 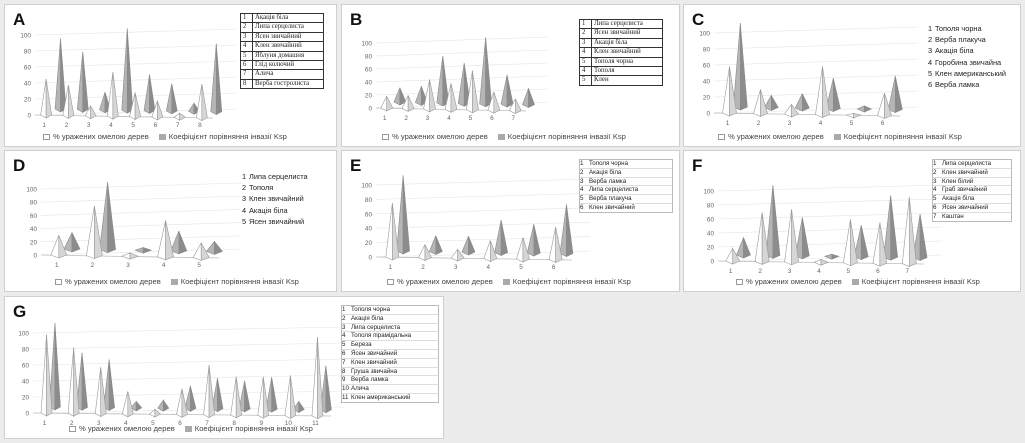 I want to click on legend-item-label: Глід колючий, so click(x=275, y=65).